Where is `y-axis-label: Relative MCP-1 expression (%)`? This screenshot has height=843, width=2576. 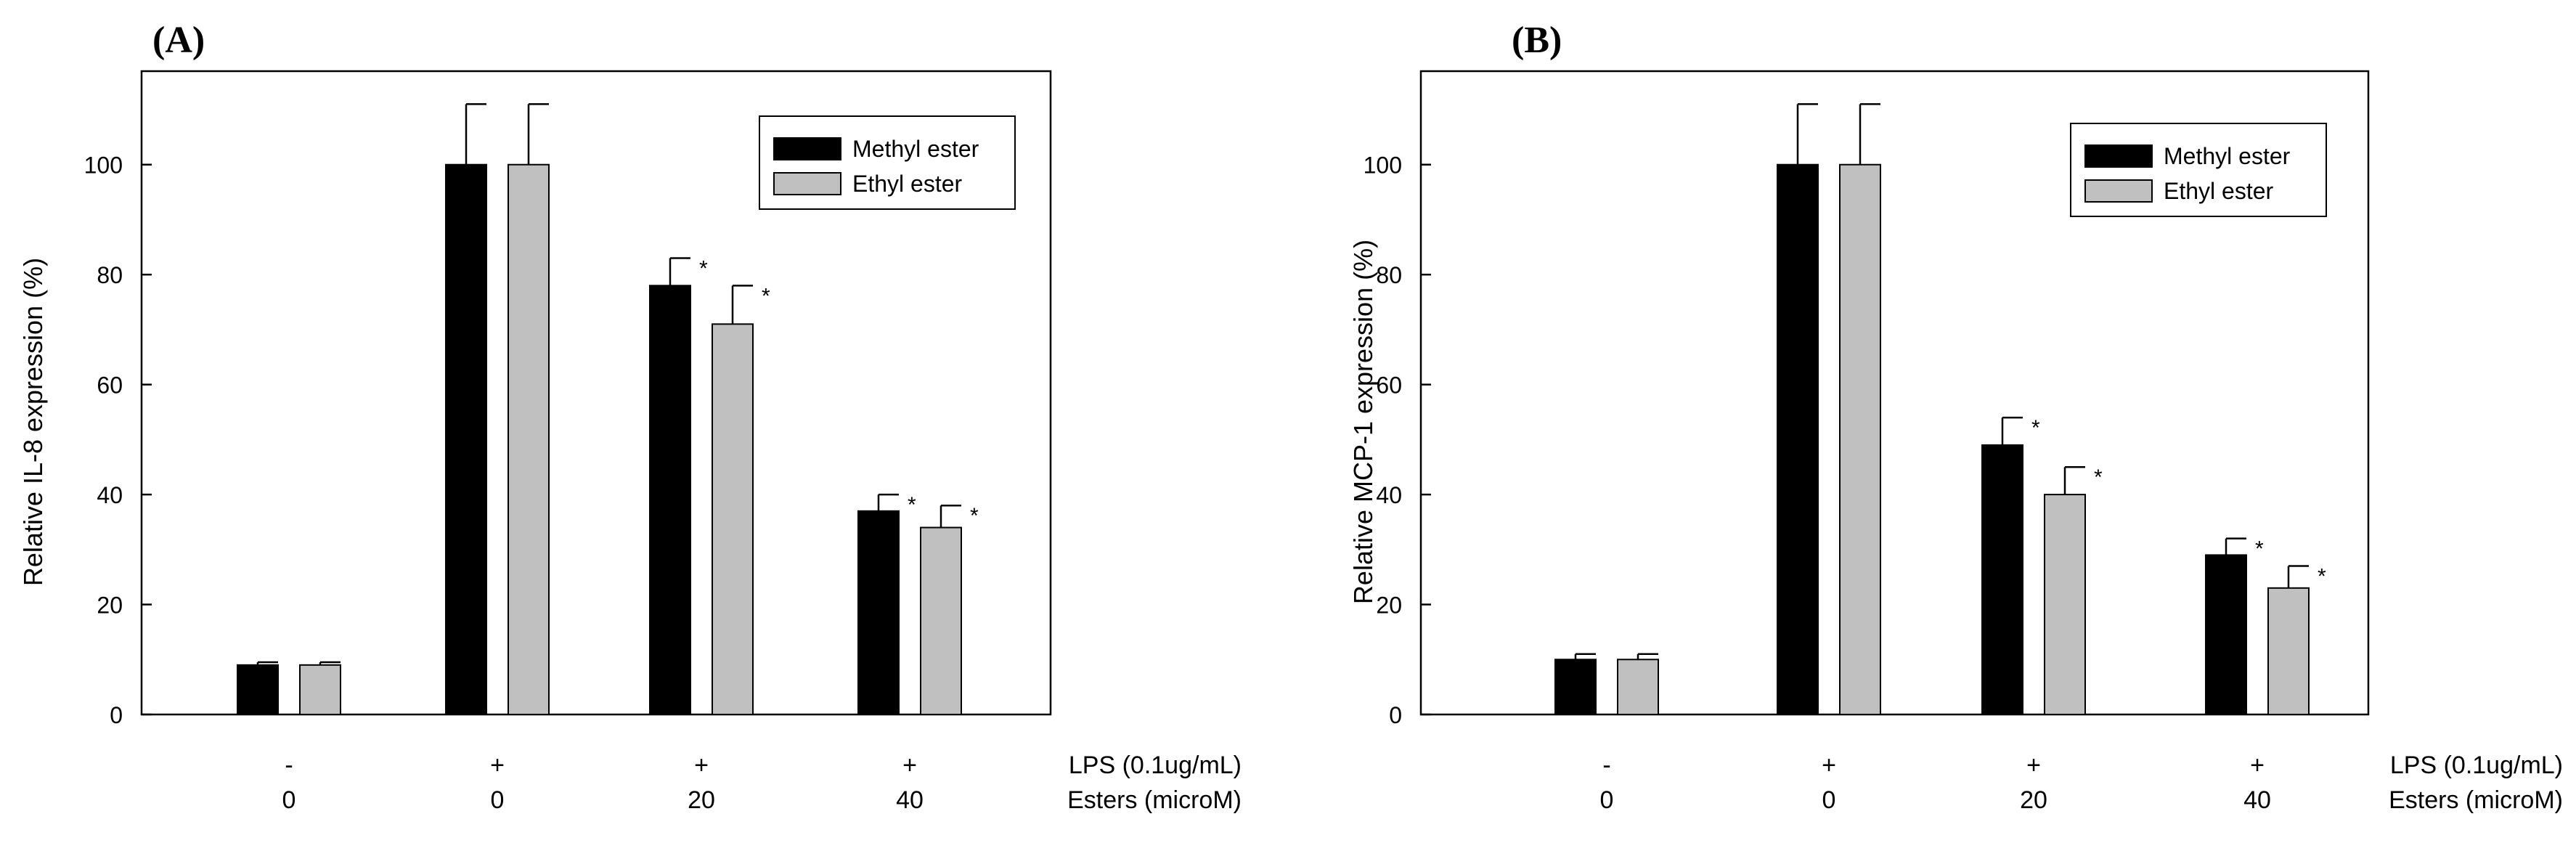
y-axis-label: Relative MCP-1 expression (%) is located at coordinates (1363, 422).